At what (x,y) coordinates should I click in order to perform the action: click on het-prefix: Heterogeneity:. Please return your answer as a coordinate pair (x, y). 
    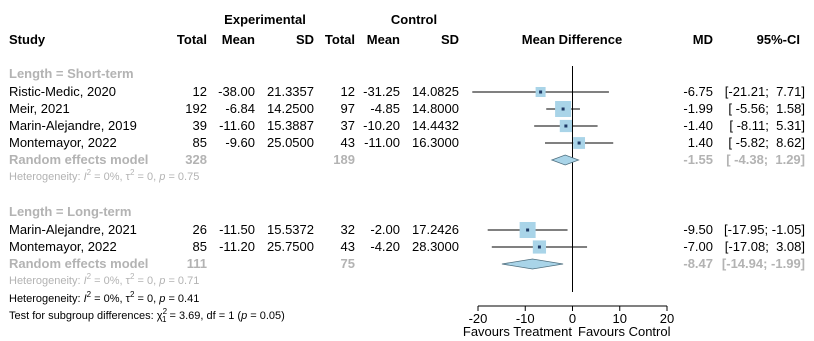
    Looking at the image, I should click on (46, 177).